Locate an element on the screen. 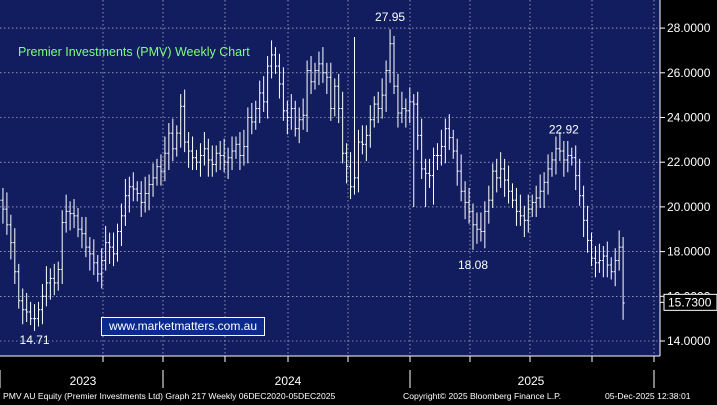 The width and height of the screenshot is (717, 405). y-tick-label: 20.0000 is located at coordinates (689, 207).